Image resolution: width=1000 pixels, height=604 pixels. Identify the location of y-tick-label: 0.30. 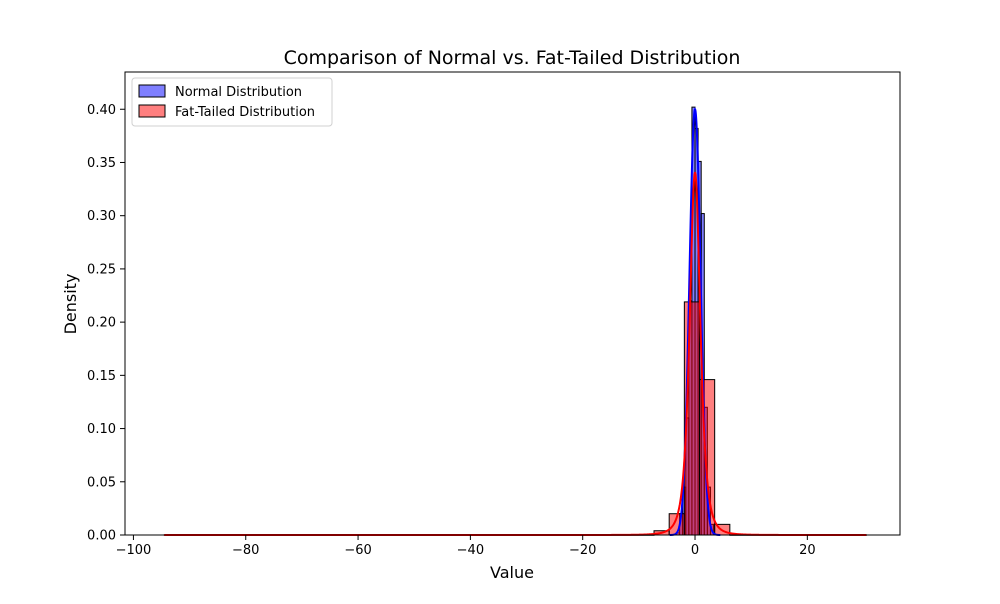
(101, 216).